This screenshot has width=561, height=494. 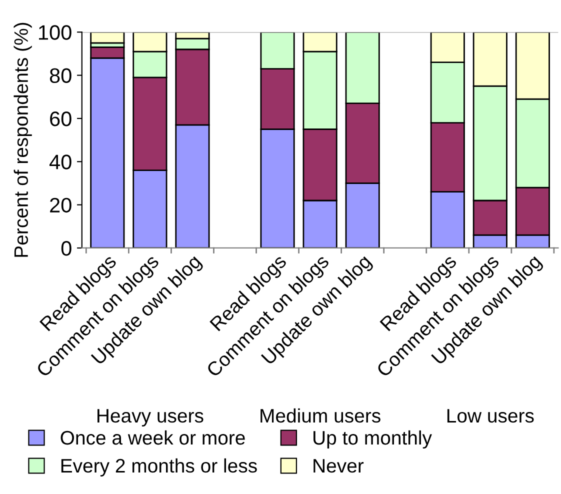 I want to click on bar, so click(x=107, y=38).